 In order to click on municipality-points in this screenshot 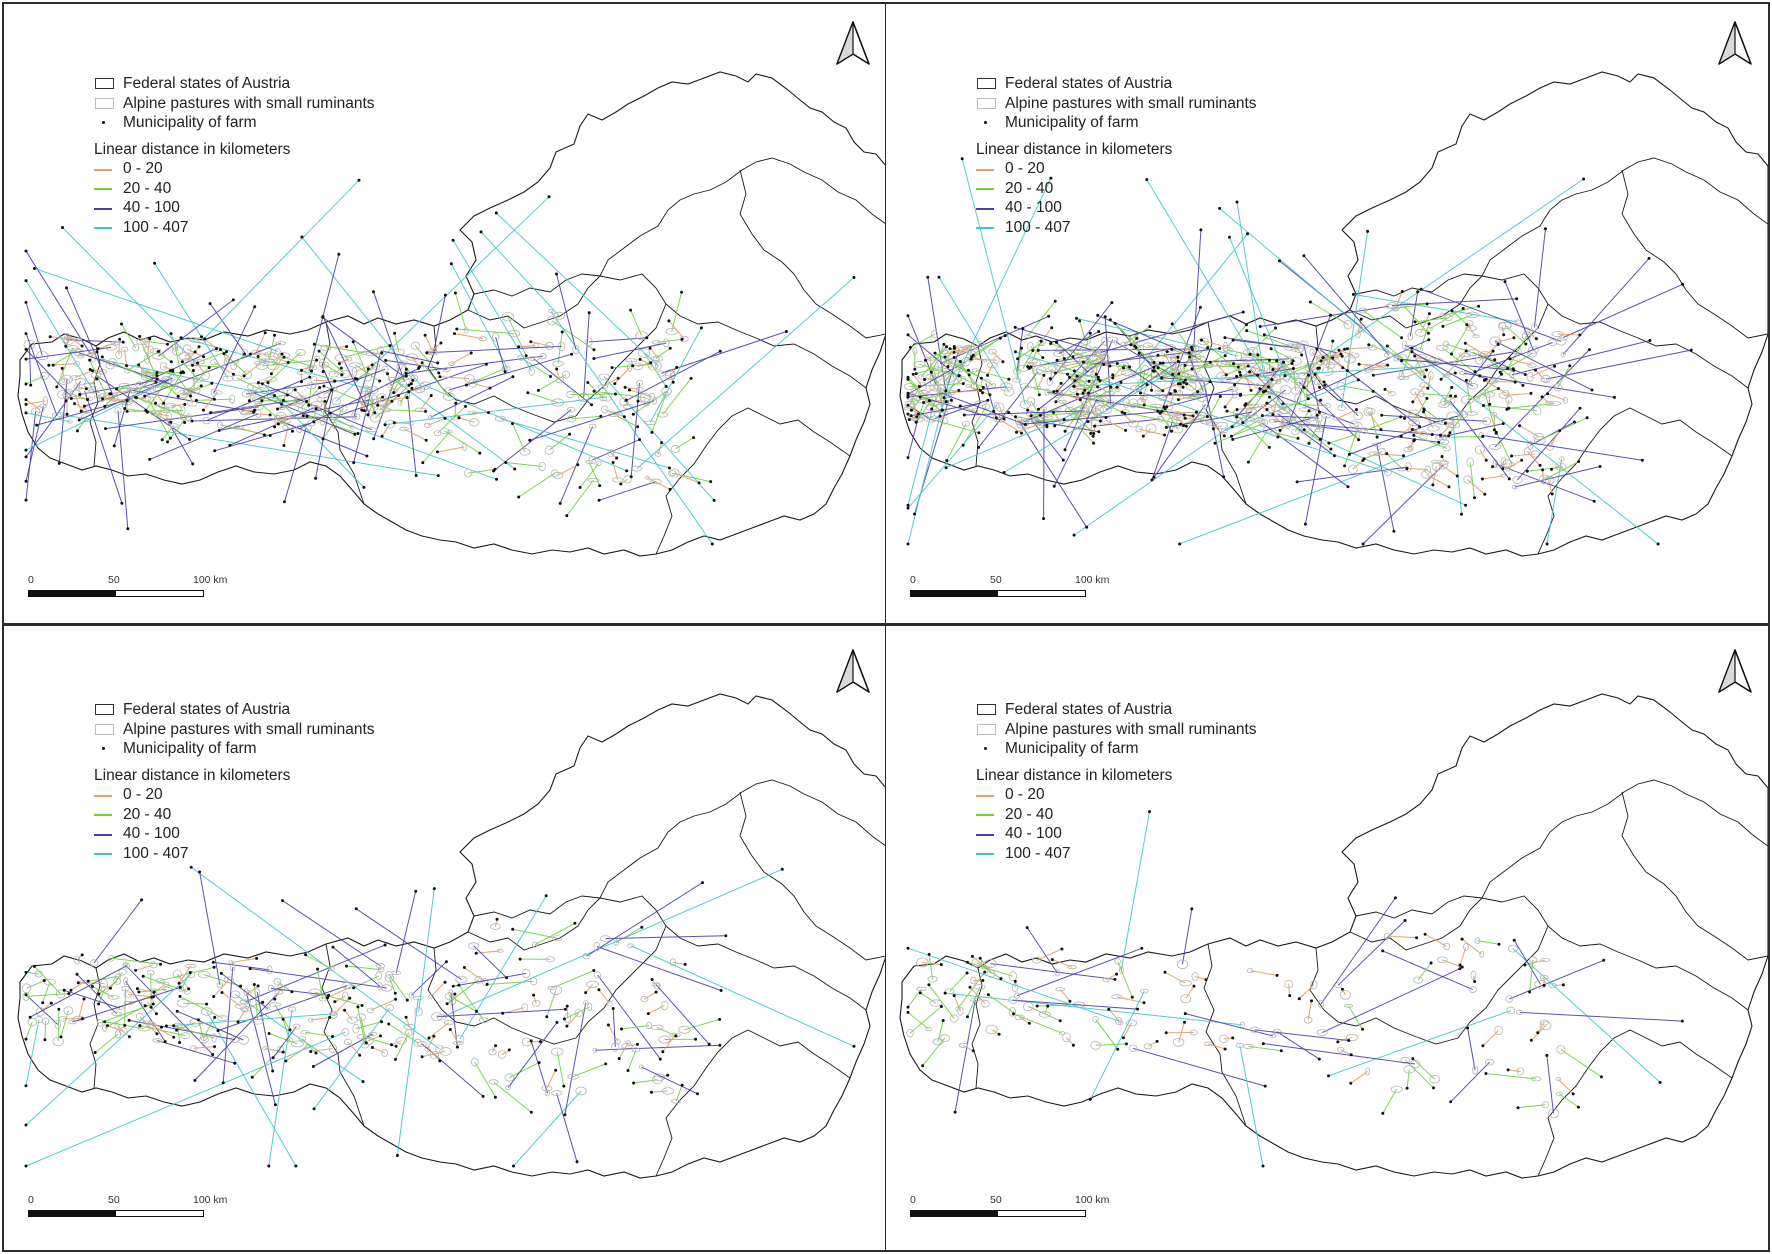, I will do `click(440, 1016)`.